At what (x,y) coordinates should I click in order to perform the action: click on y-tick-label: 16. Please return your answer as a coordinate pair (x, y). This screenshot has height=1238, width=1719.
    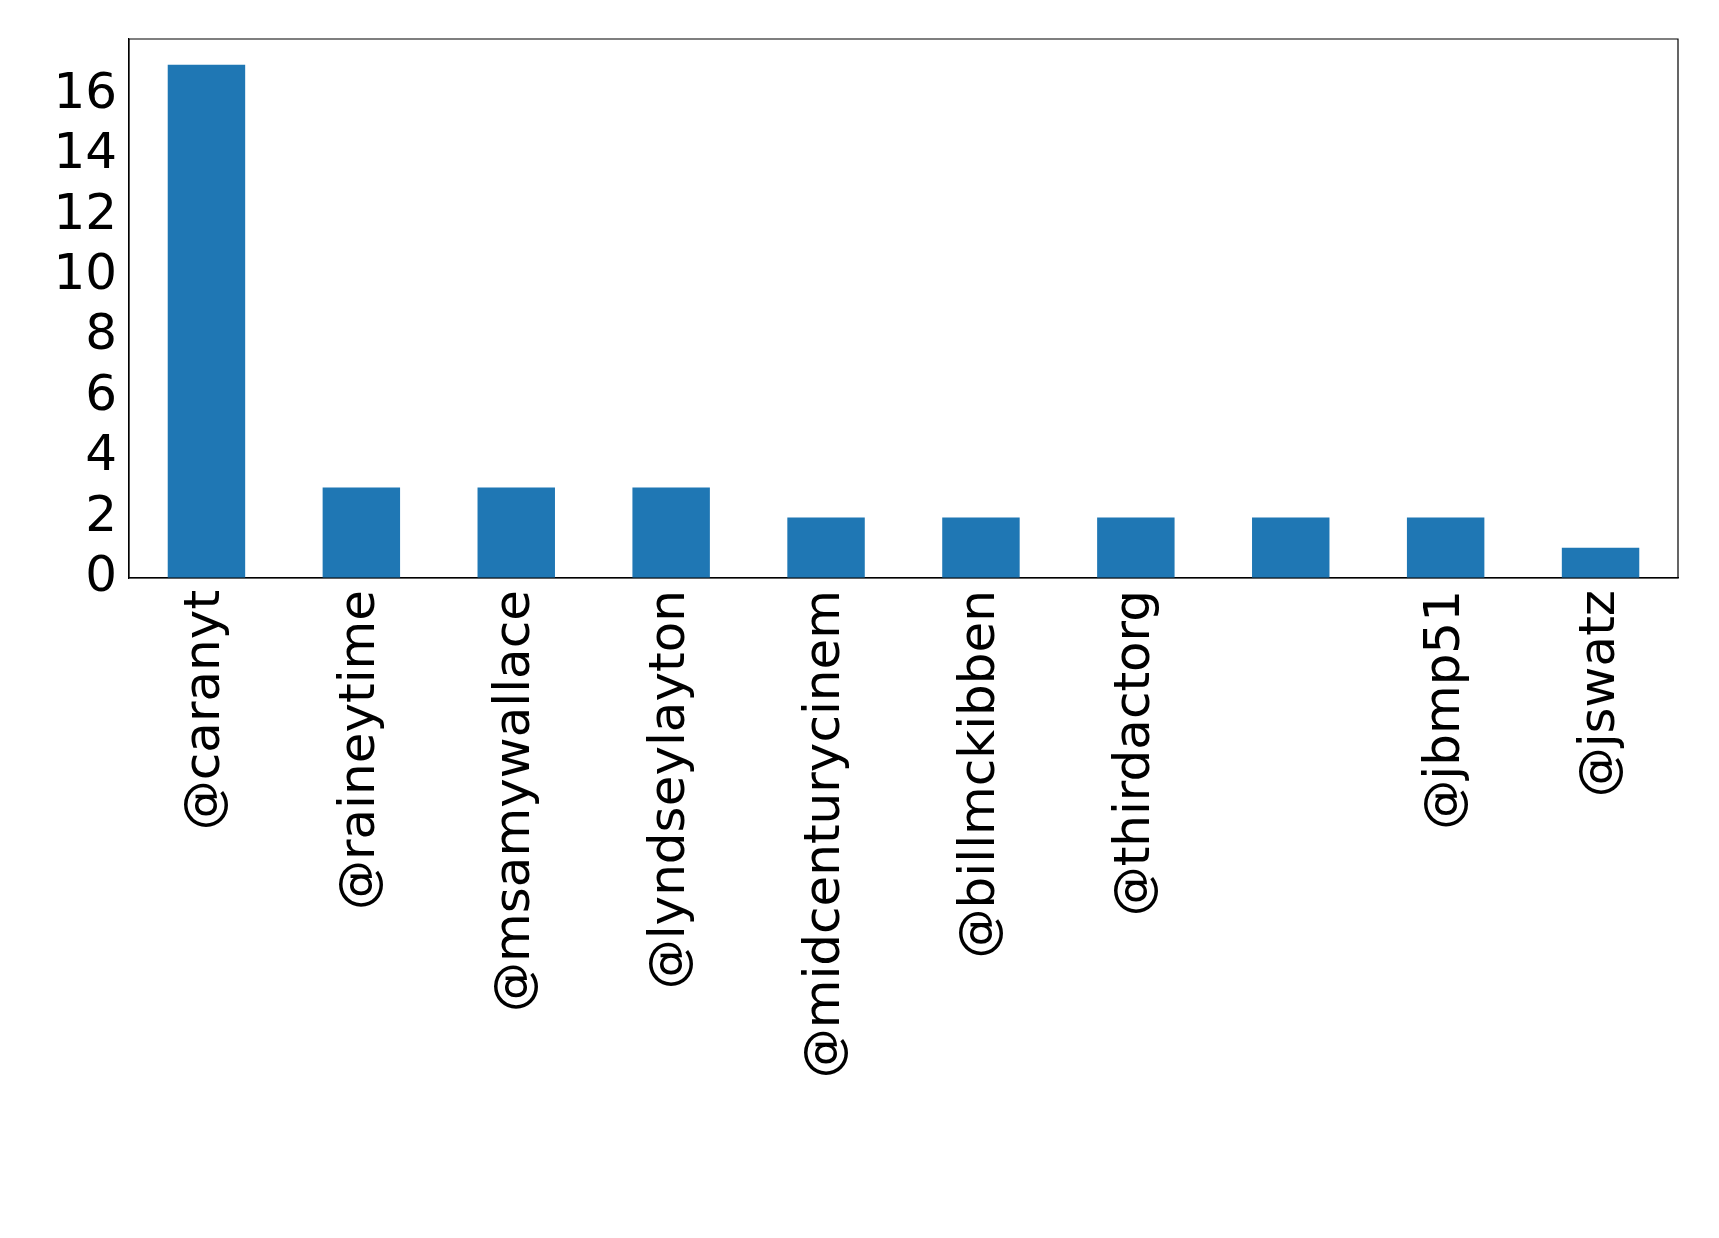
    Looking at the image, I should click on (85, 90).